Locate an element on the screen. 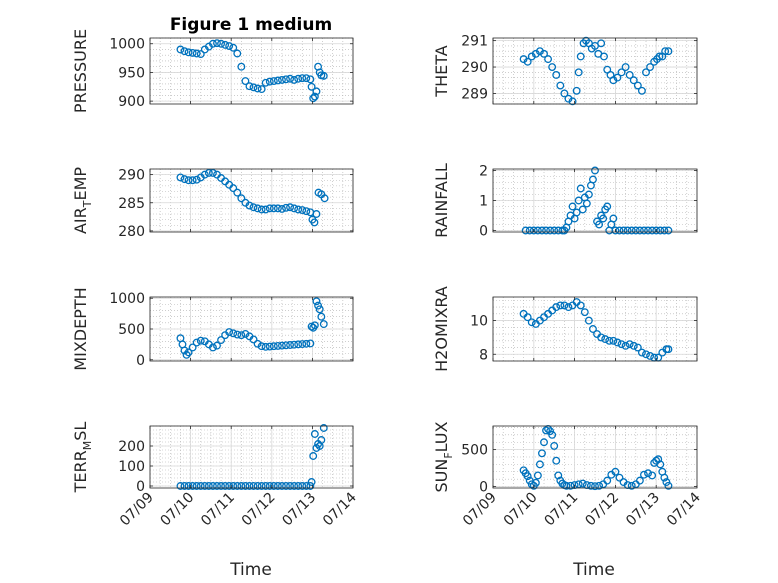 The width and height of the screenshot is (778, 583). y-tick-label: 200 is located at coordinates (131, 447).